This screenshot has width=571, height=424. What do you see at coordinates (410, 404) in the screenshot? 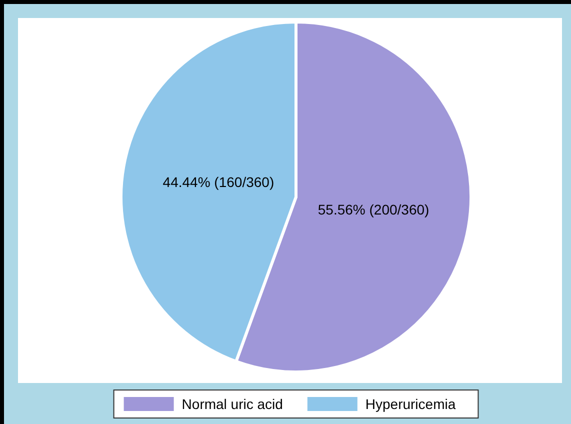
I see `legend-label: Hyperuricemia` at bounding box center [410, 404].